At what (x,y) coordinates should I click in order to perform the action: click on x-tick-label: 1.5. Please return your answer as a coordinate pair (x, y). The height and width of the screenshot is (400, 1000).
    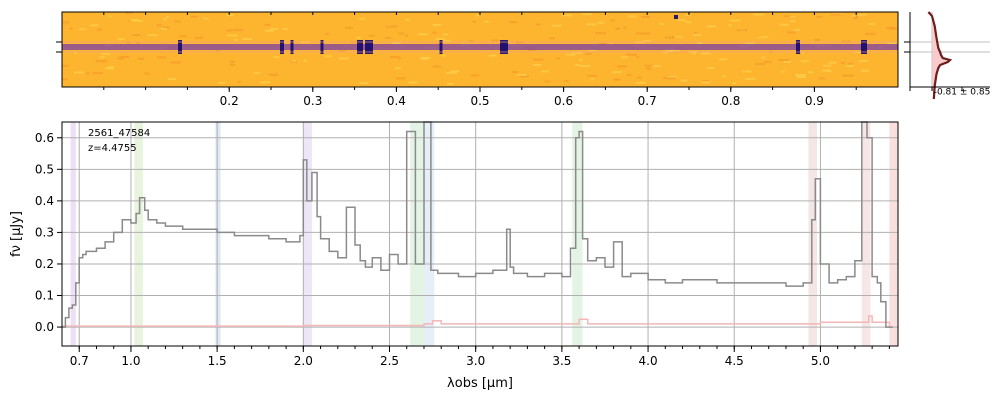
    Looking at the image, I should click on (217, 361).